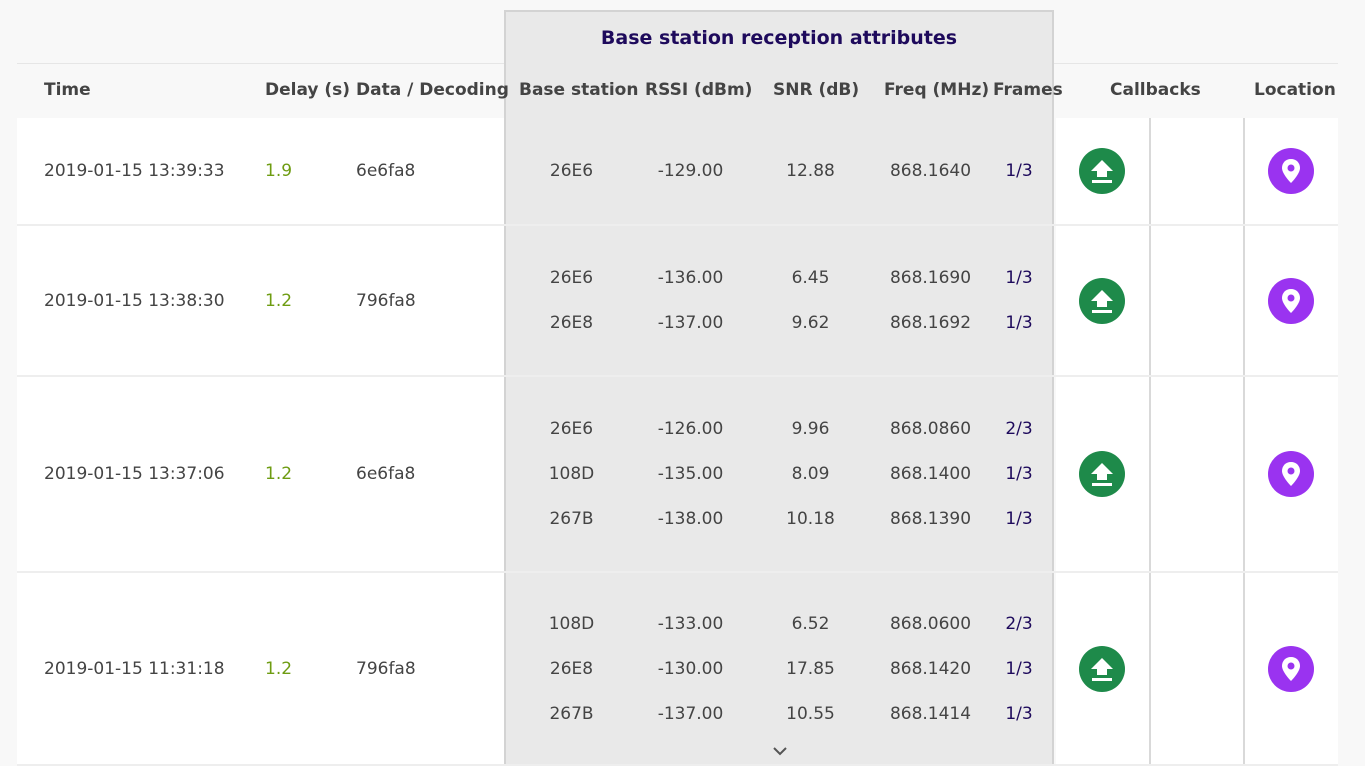 This screenshot has width=1365, height=766. I want to click on row-time: 2019-01-15 13:39:33, so click(134, 171).